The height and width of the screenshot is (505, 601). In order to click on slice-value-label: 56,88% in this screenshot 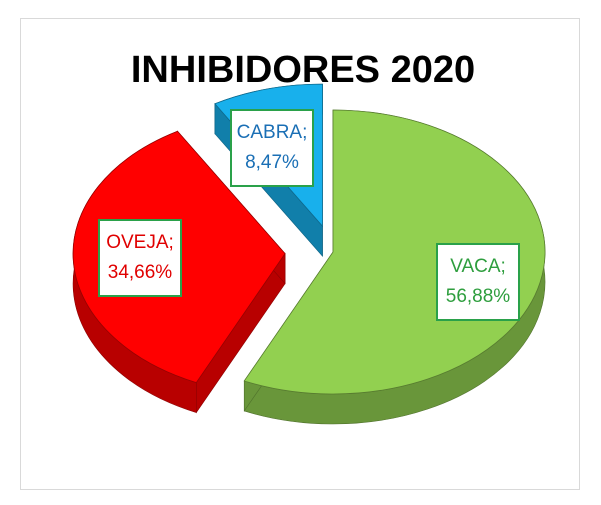, I will do `click(478, 296)`.